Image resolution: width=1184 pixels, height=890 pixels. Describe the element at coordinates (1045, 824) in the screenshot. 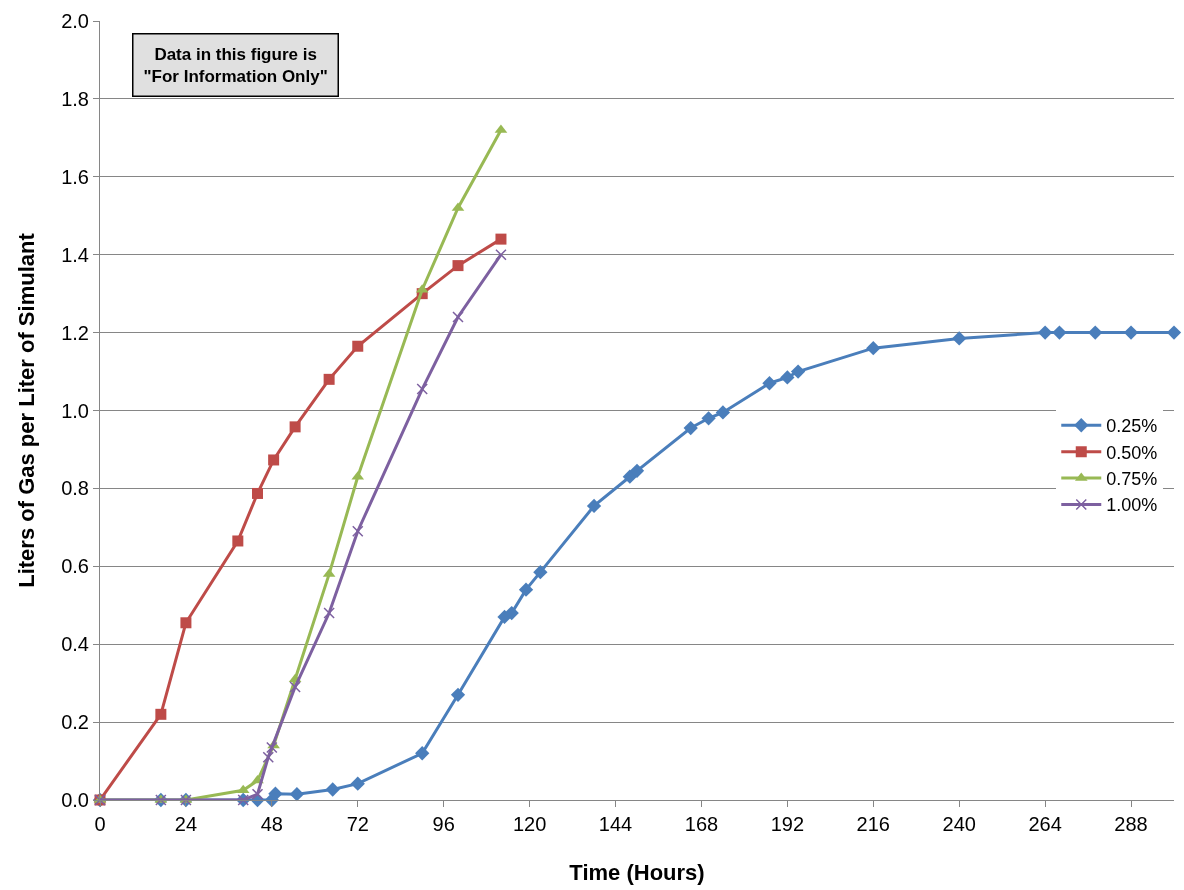

I see `x-tick-label: 264` at that location.